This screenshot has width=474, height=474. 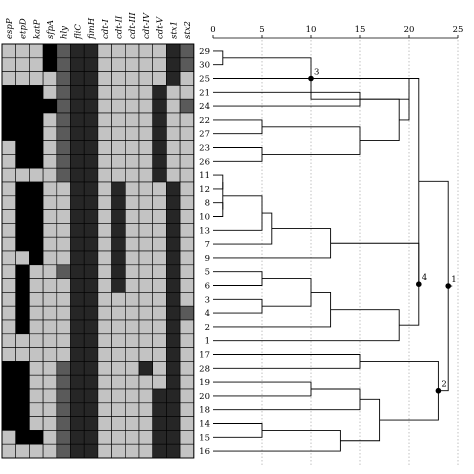 I want to click on leaf-label: 17, so click(x=204, y=356).